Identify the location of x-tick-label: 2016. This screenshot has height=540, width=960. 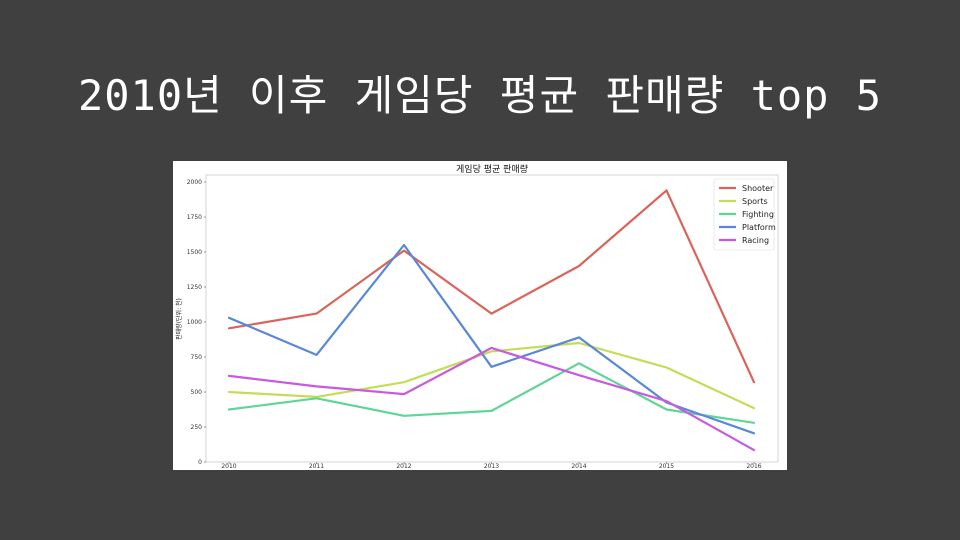
(753, 466).